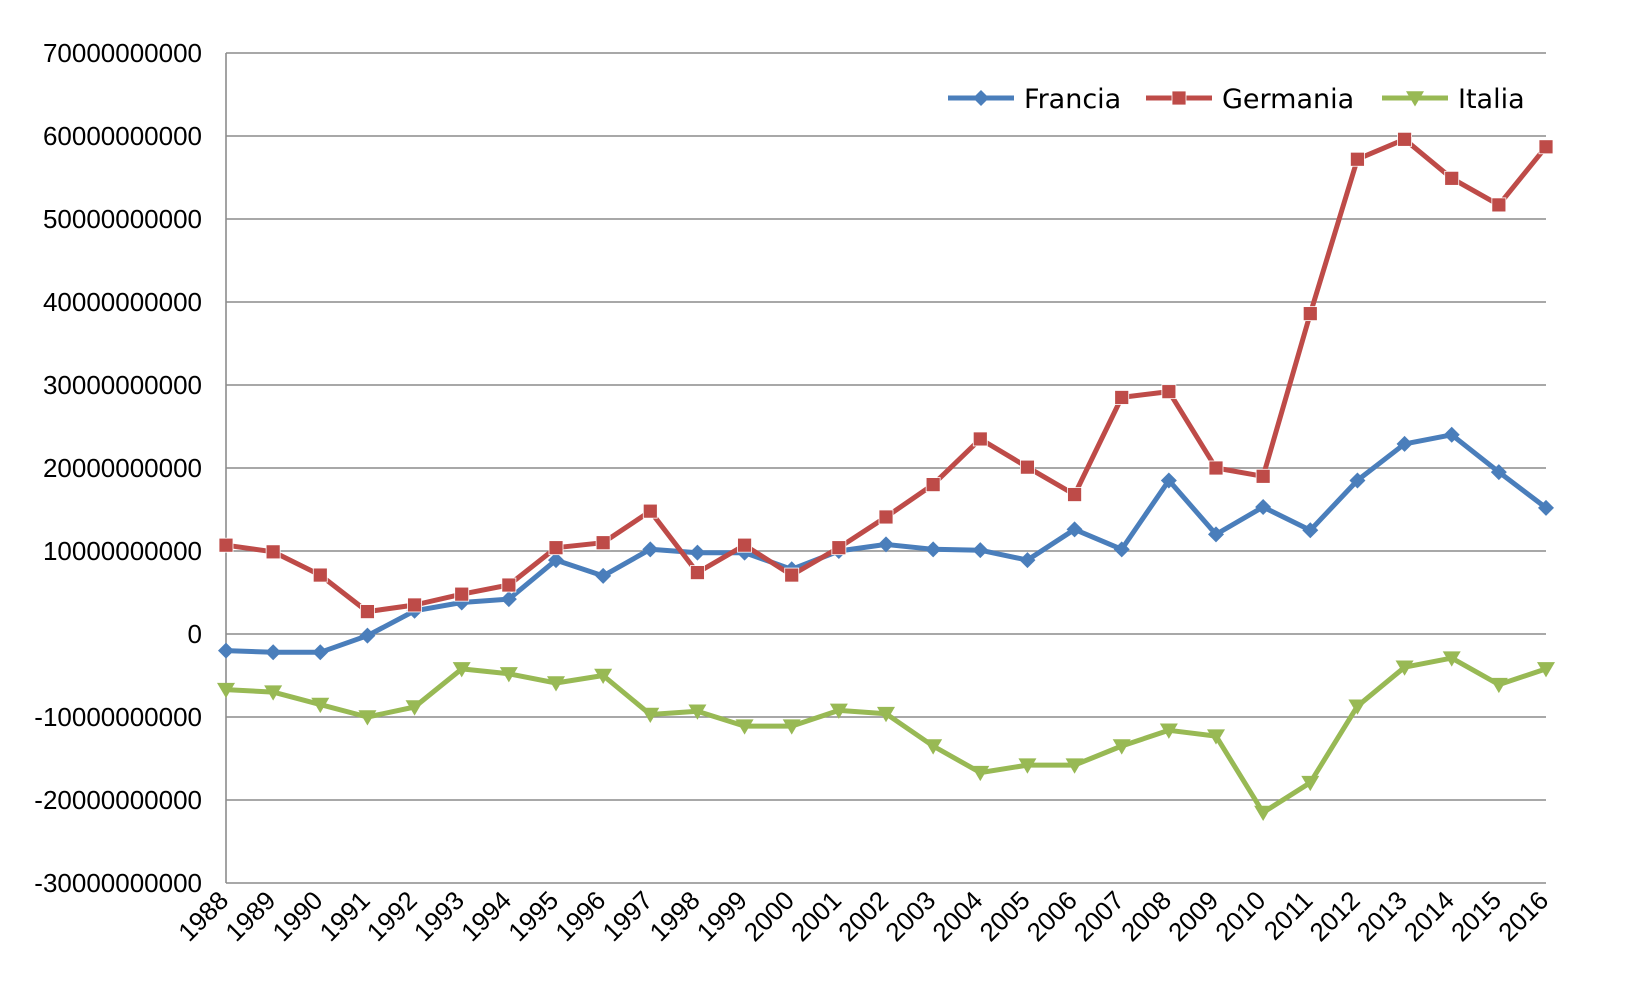  Describe the element at coordinates (118, 717) in the screenshot. I see `y-tick-label: -10000000000` at that location.